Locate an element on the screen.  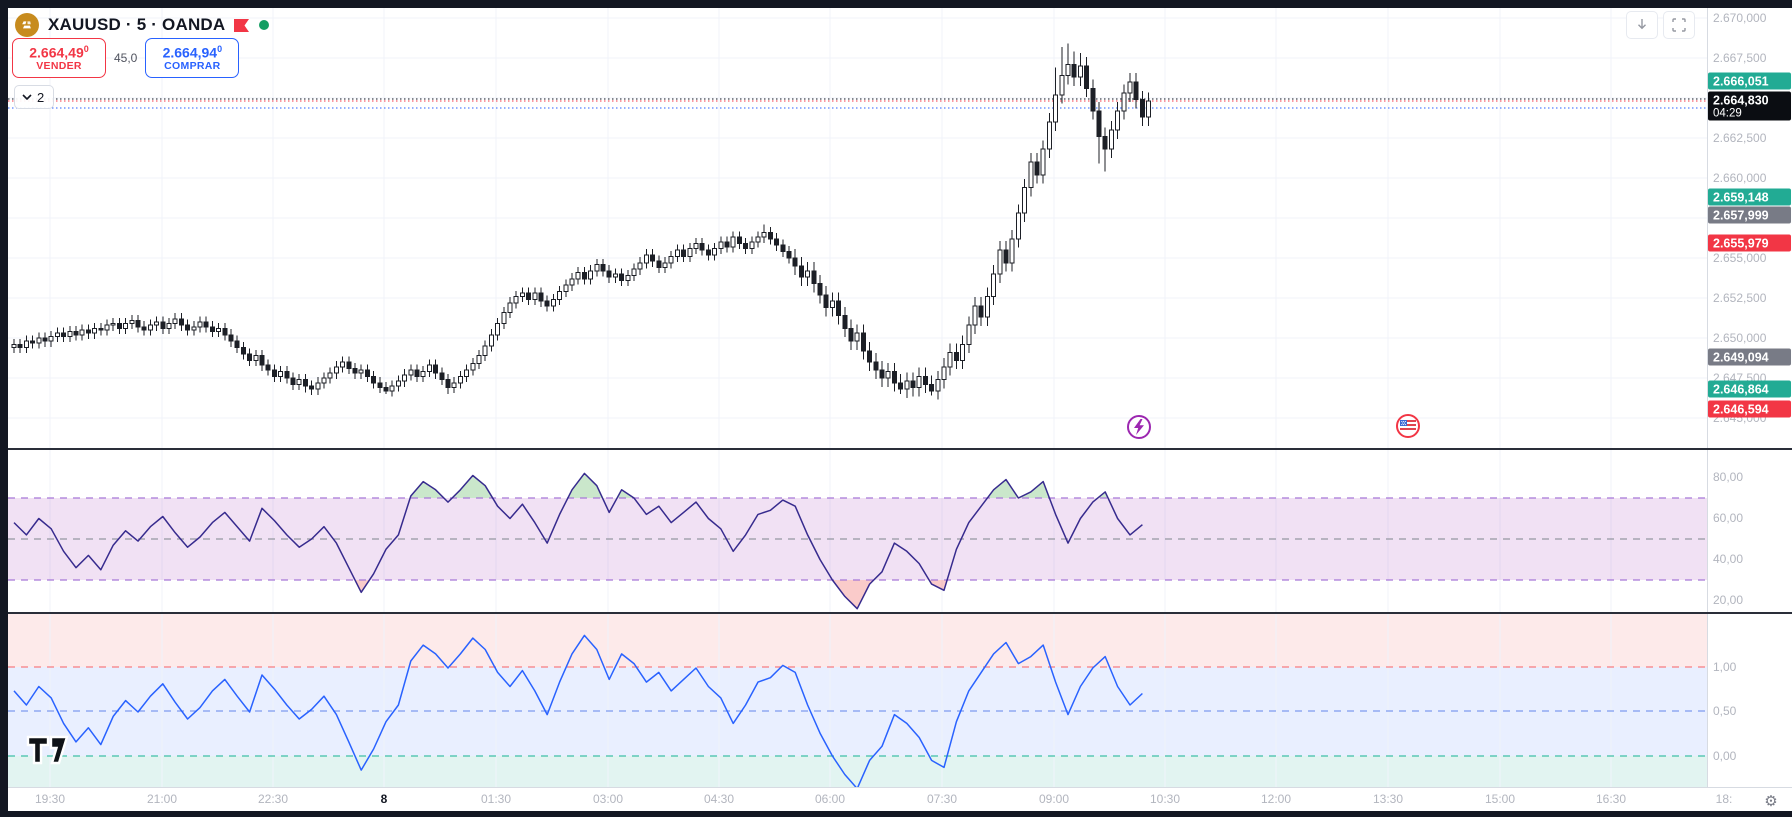
time-axis-settings-gear-icon: ⚙ is located at coordinates (1771, 801).